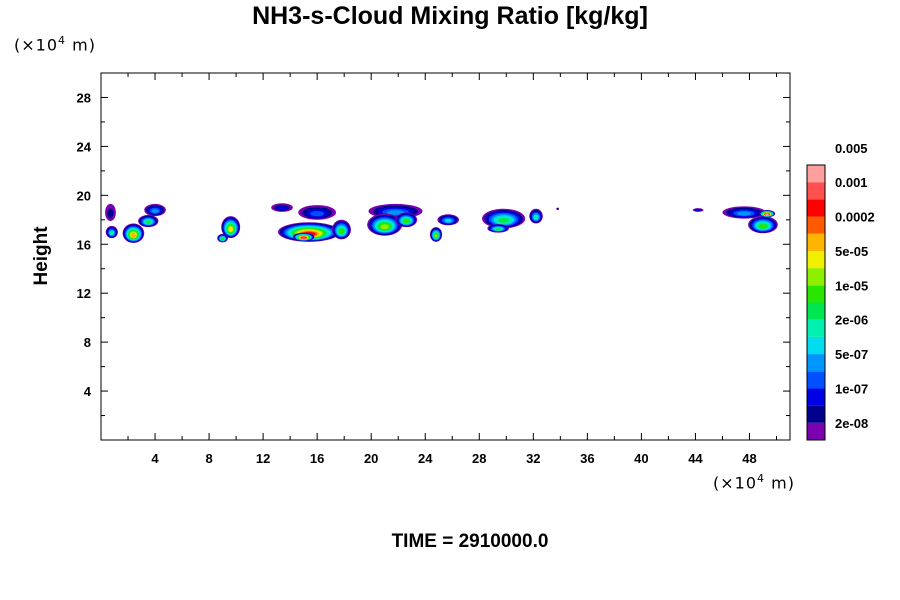 The width and height of the screenshot is (900, 600). I want to click on x-unit-prefix: (×10, so click(735, 483).